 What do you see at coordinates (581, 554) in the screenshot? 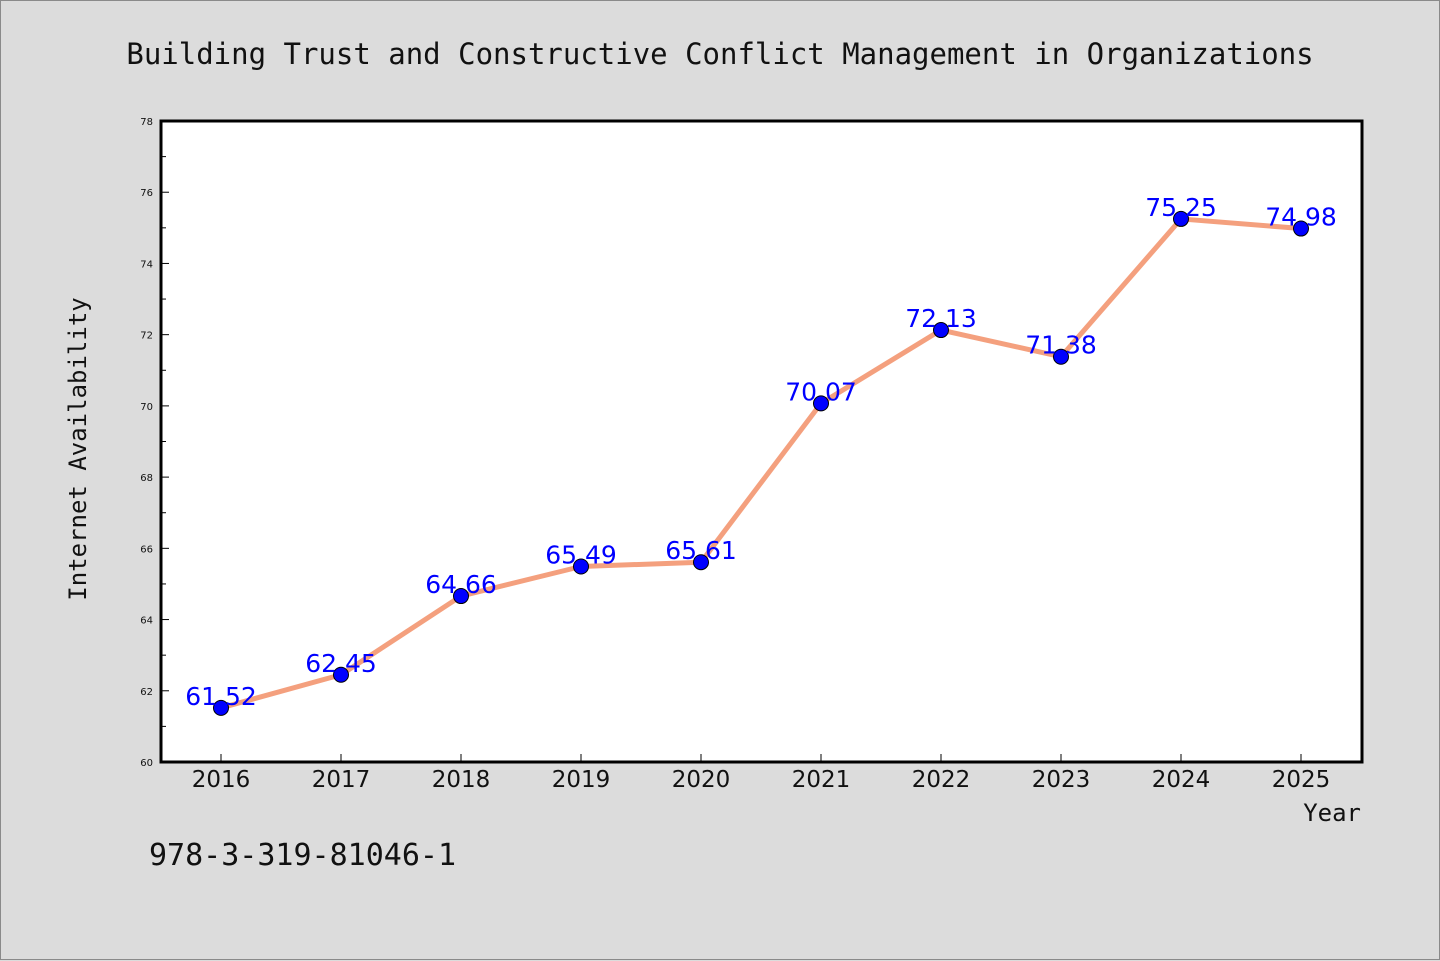
I see `data-label: 65.49` at bounding box center [581, 554].